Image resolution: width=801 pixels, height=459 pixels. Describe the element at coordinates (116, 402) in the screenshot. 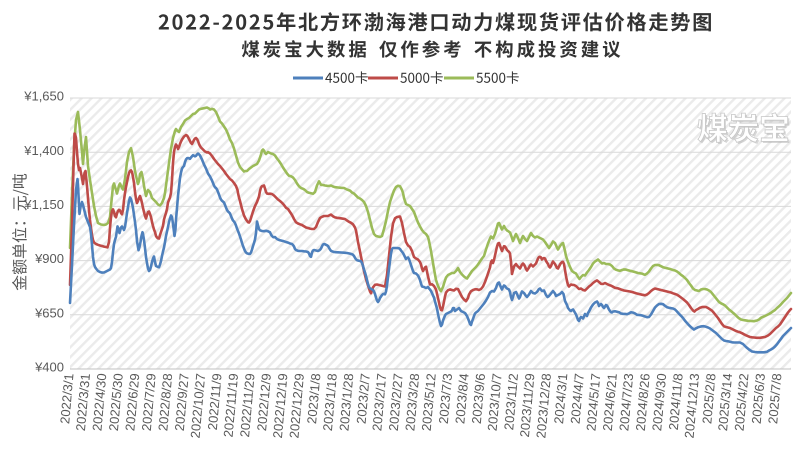

I see `svg-text: 2022/5/30` at that location.